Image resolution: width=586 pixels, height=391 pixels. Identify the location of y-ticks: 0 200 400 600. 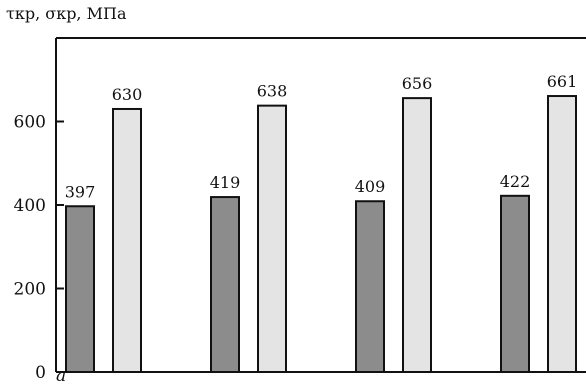
(39, 248).